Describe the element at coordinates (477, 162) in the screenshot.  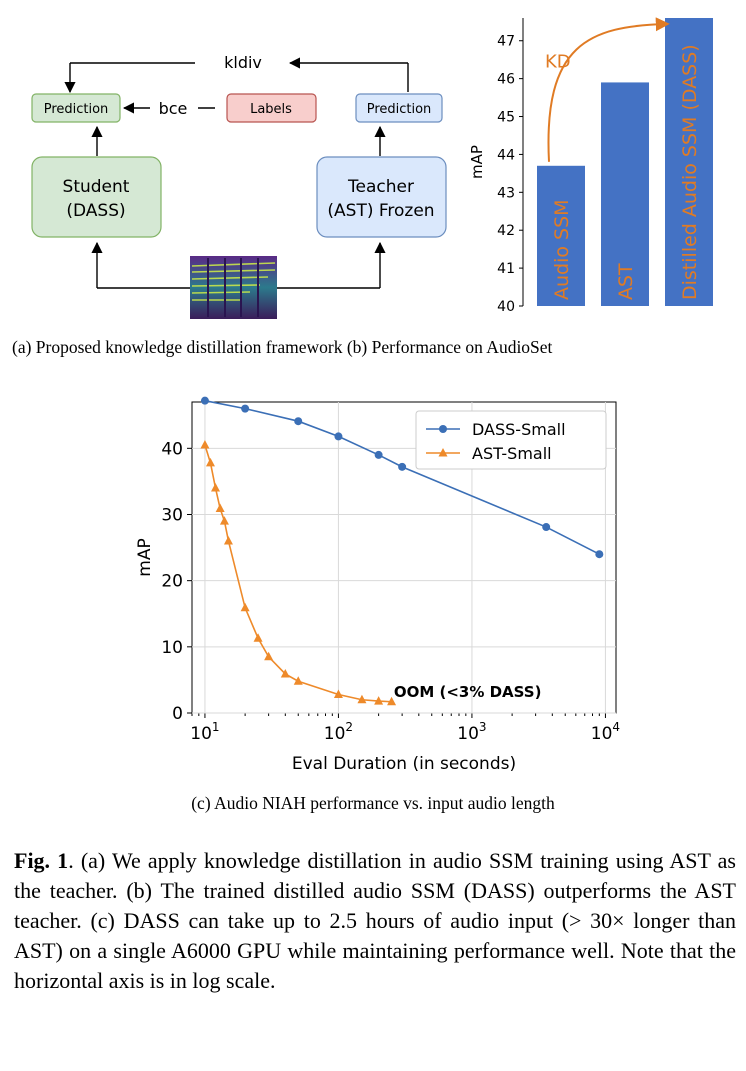
I see `bar-chart-ylabel: mAP` at that location.